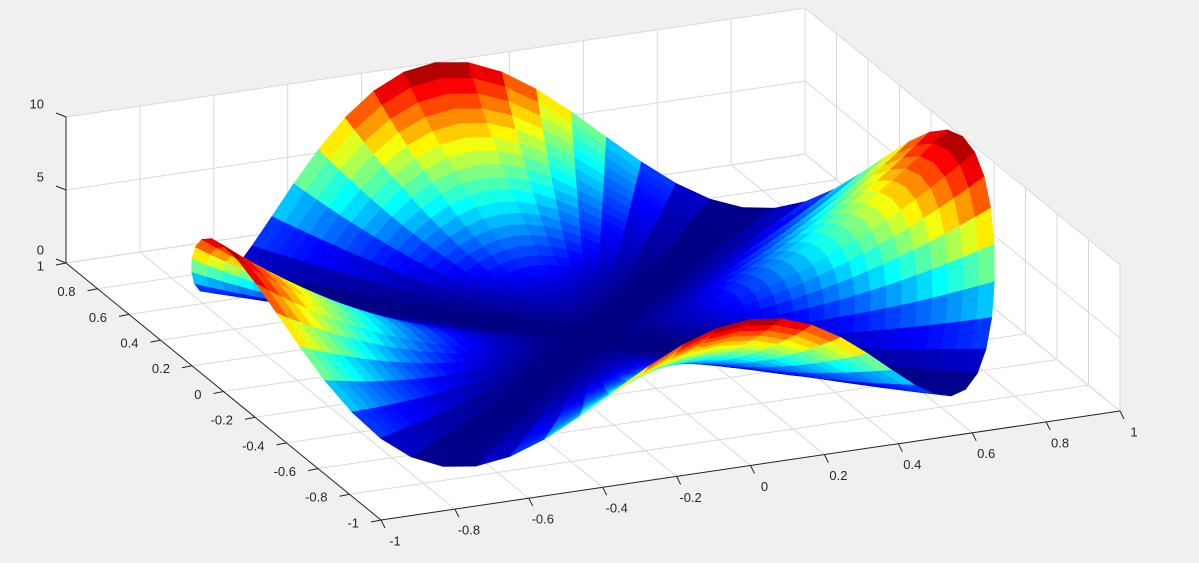 This screenshot has height=563, width=1199. I want to click on x-tick-label: 0.4, so click(912, 464).